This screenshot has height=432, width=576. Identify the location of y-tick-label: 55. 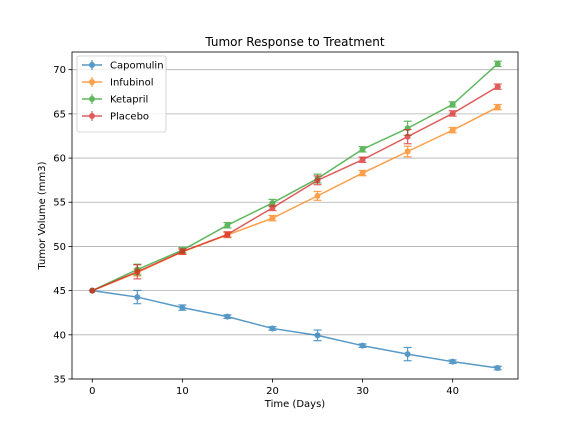
(59, 203).